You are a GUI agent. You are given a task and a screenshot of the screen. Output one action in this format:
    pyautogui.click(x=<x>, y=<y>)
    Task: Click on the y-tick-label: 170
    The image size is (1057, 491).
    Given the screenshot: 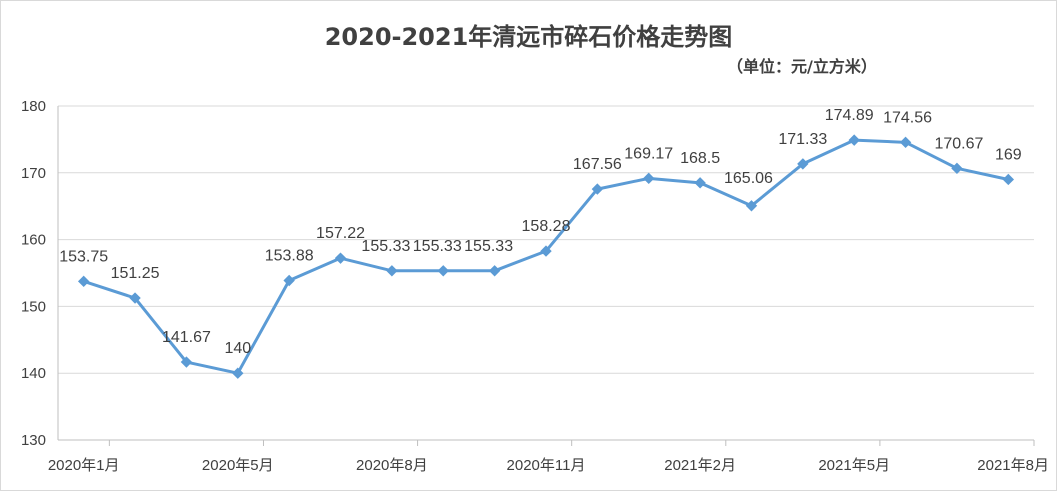 What is the action you would take?
    pyautogui.click(x=33, y=173)
    